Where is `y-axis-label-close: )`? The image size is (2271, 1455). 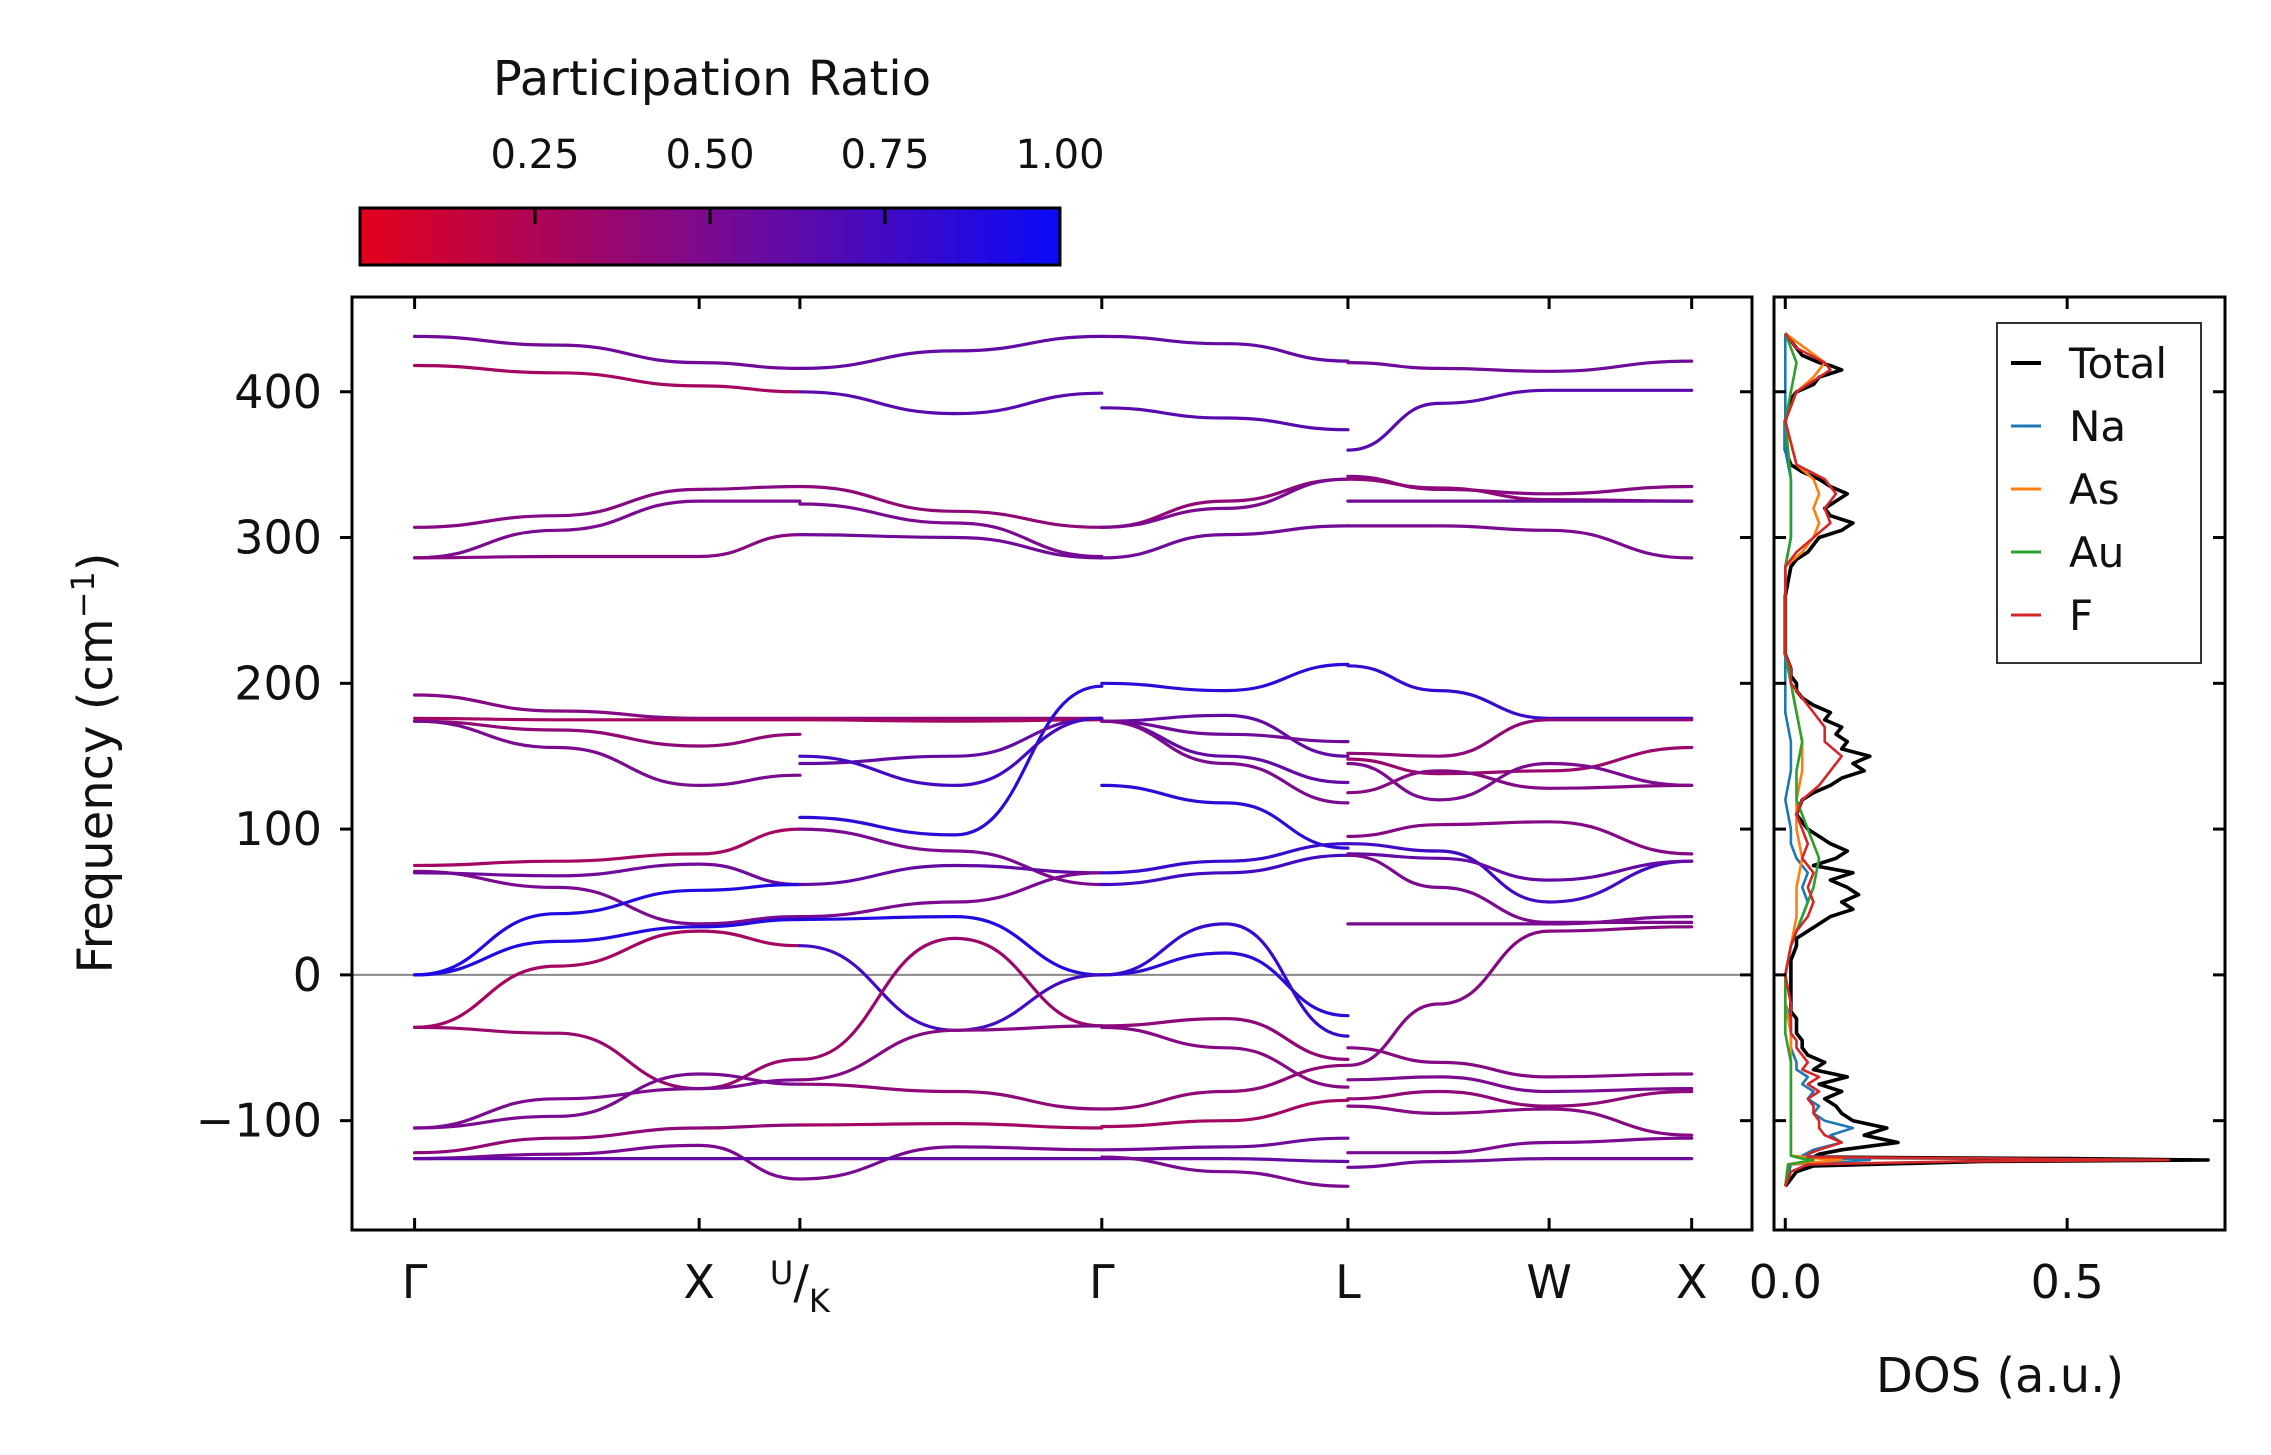
y-axis-label-close: ) is located at coordinates (96, 561).